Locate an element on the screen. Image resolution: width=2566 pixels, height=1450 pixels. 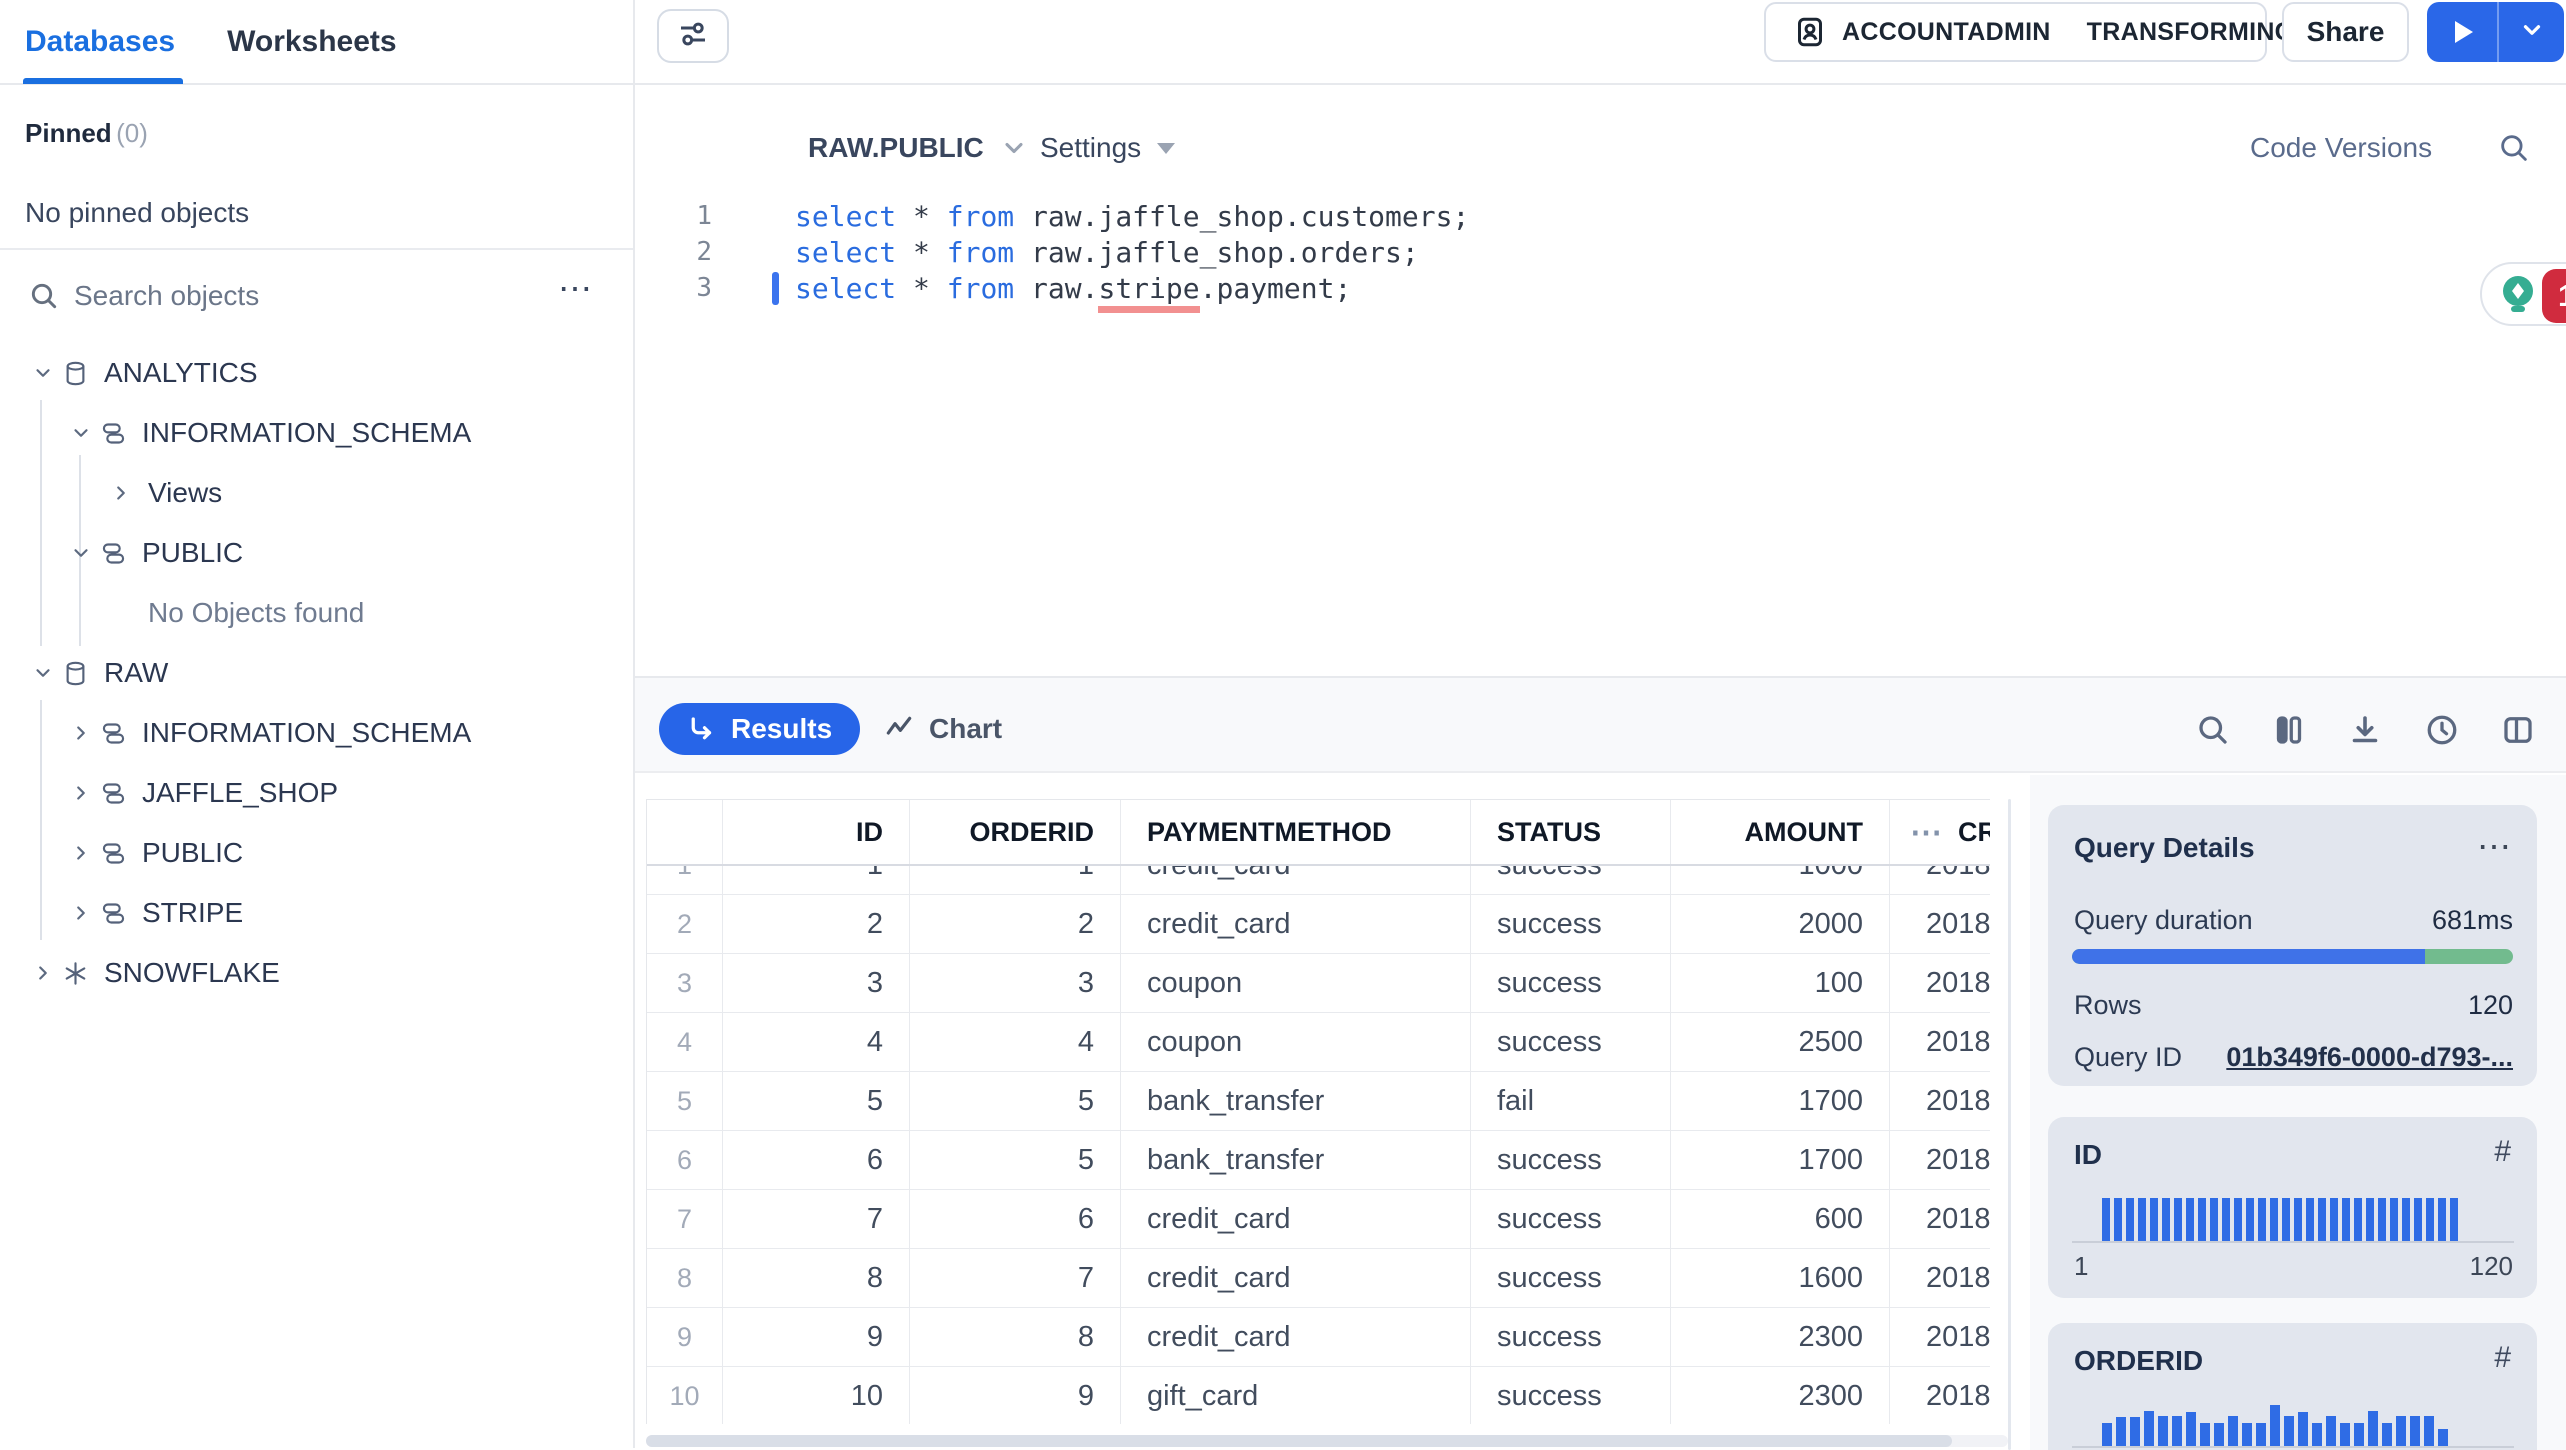
column-header-rownum is located at coordinates (685, 832).